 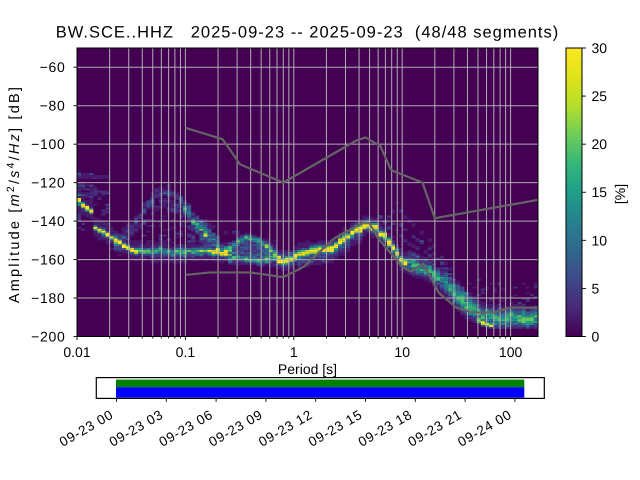 What do you see at coordinates (596, 337) in the screenshot?
I see `svg-text: 0` at bounding box center [596, 337].